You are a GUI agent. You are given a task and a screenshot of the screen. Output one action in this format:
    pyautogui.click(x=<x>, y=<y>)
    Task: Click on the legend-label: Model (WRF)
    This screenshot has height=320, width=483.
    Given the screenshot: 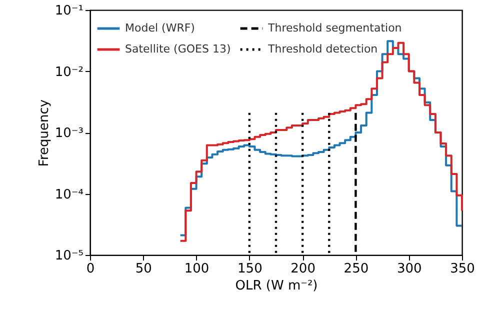 What is the action you would take?
    pyautogui.click(x=160, y=28)
    